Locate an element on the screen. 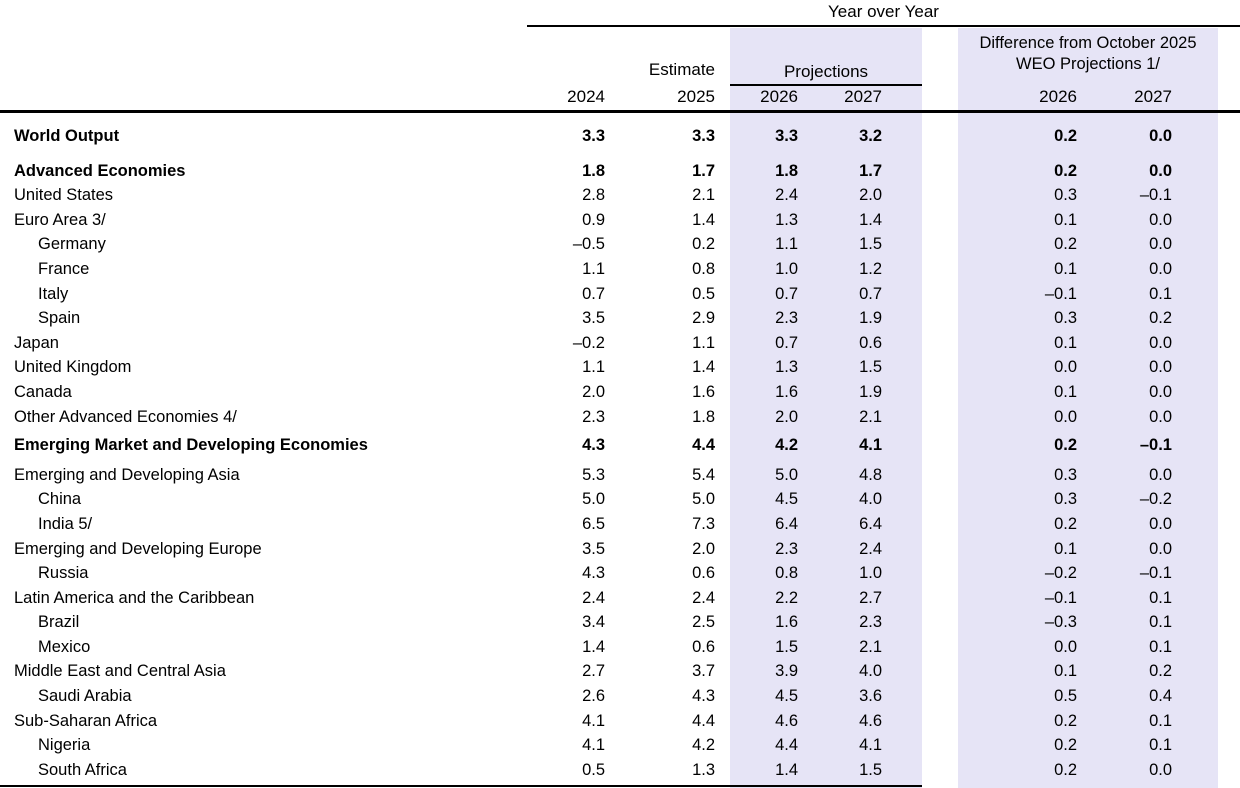 The width and height of the screenshot is (1240, 788). row-label: Latin America and the Caribbean is located at coordinates (134, 597).